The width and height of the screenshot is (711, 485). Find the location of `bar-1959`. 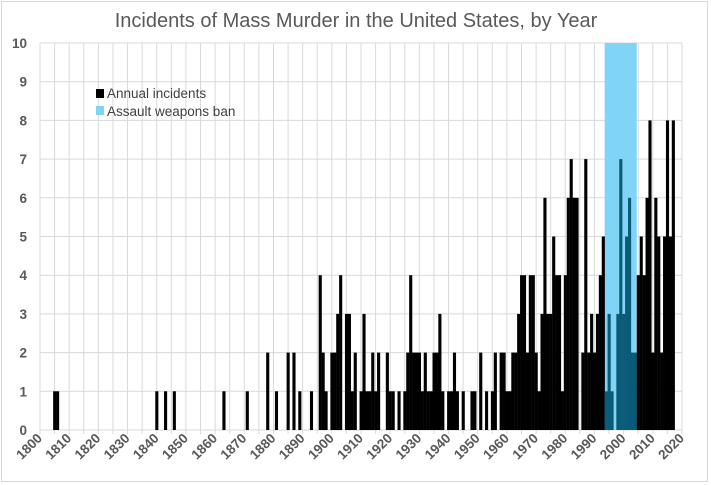

bar-1959 is located at coordinates (504, 391).